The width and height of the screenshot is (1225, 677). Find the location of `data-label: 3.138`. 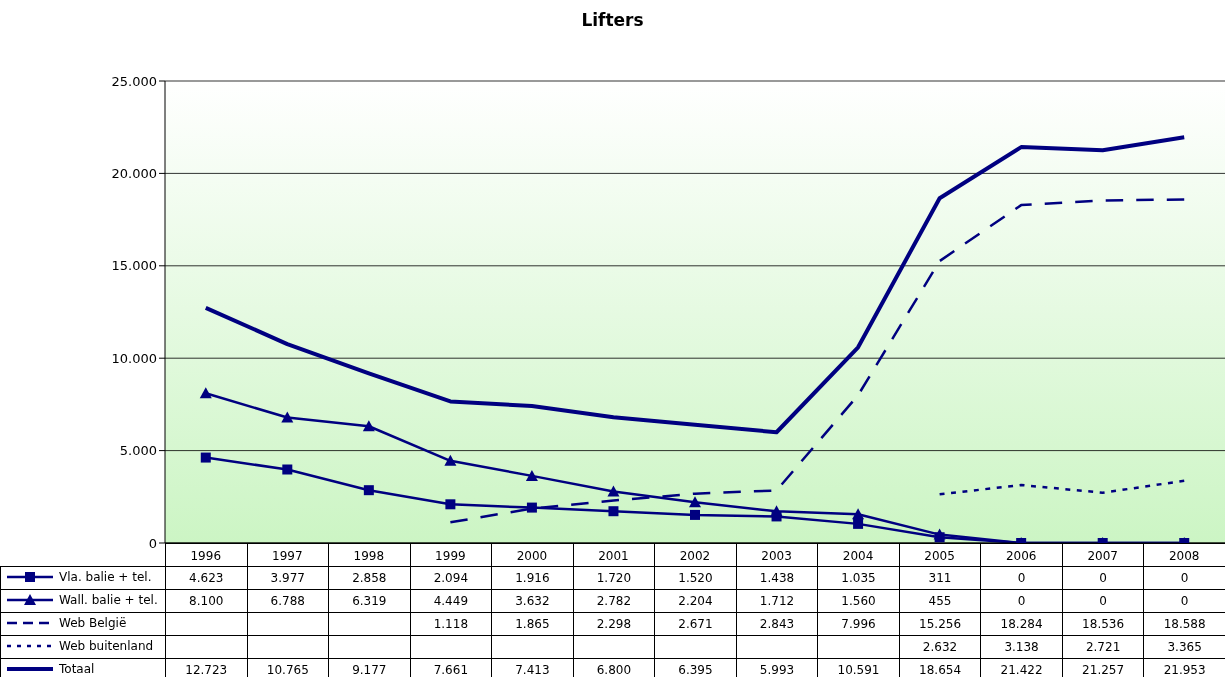

data-label: 3.138 is located at coordinates (1021, 647).